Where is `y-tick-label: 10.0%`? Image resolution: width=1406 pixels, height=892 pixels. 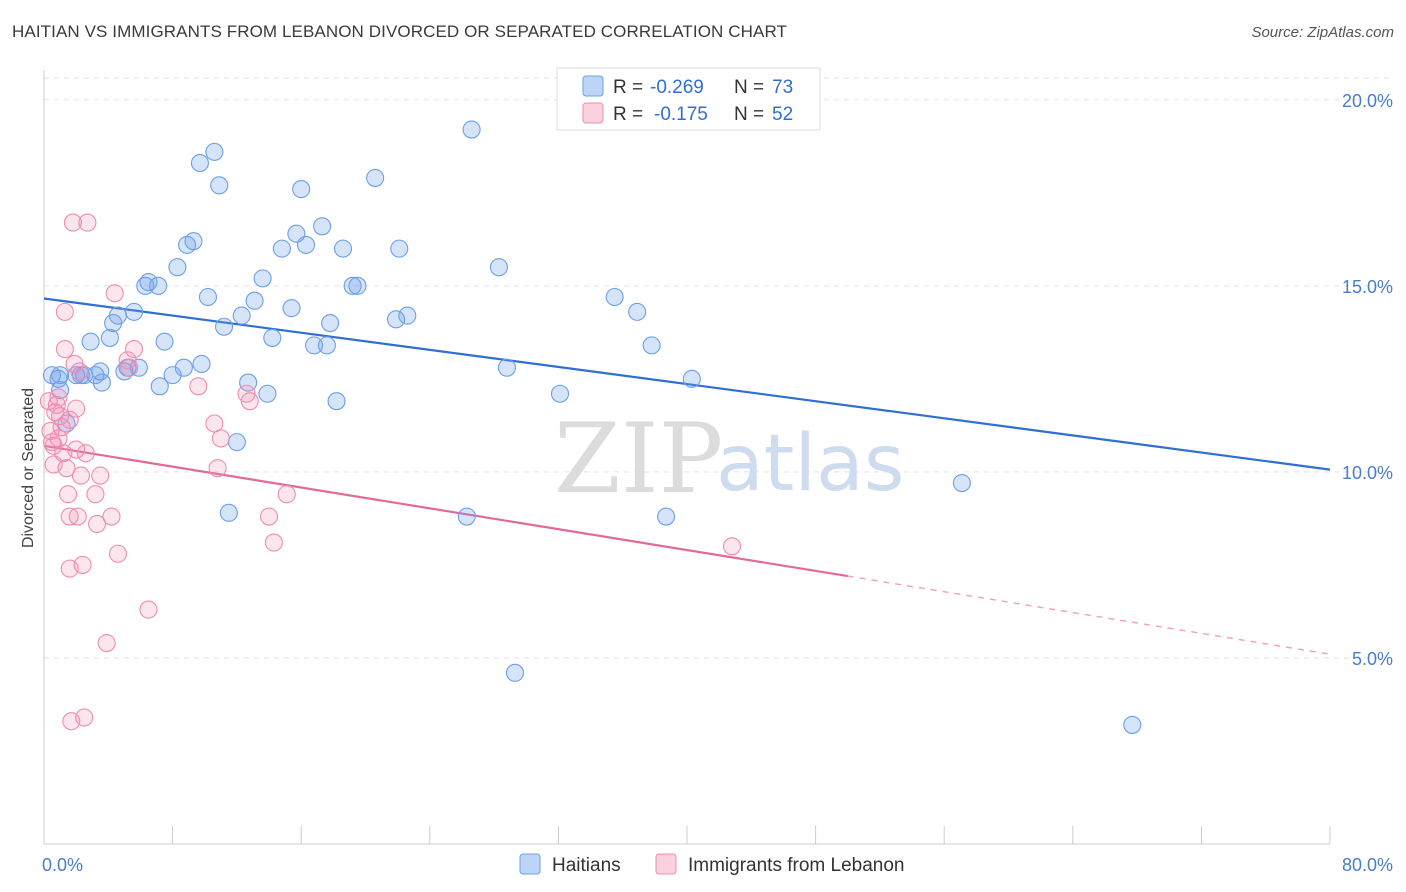
y-tick-label: 10.0% is located at coordinates (1367, 473).